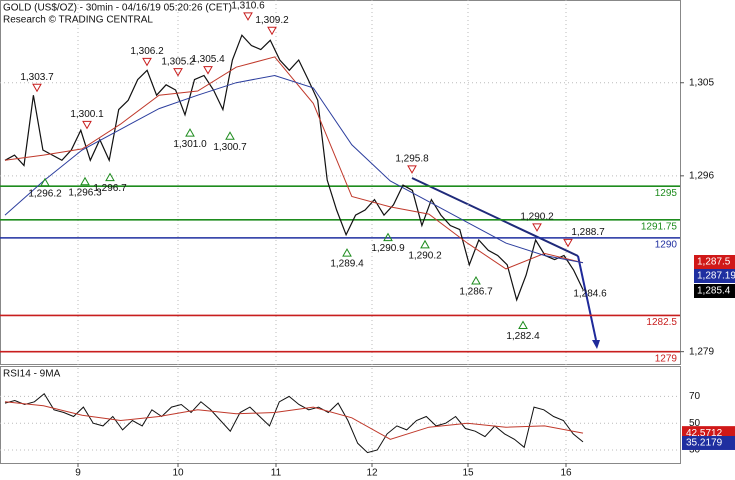 This screenshot has width=735, height=480. What do you see at coordinates (701, 82) in the screenshot?
I see `y-tick-label: 1,305` at bounding box center [701, 82].